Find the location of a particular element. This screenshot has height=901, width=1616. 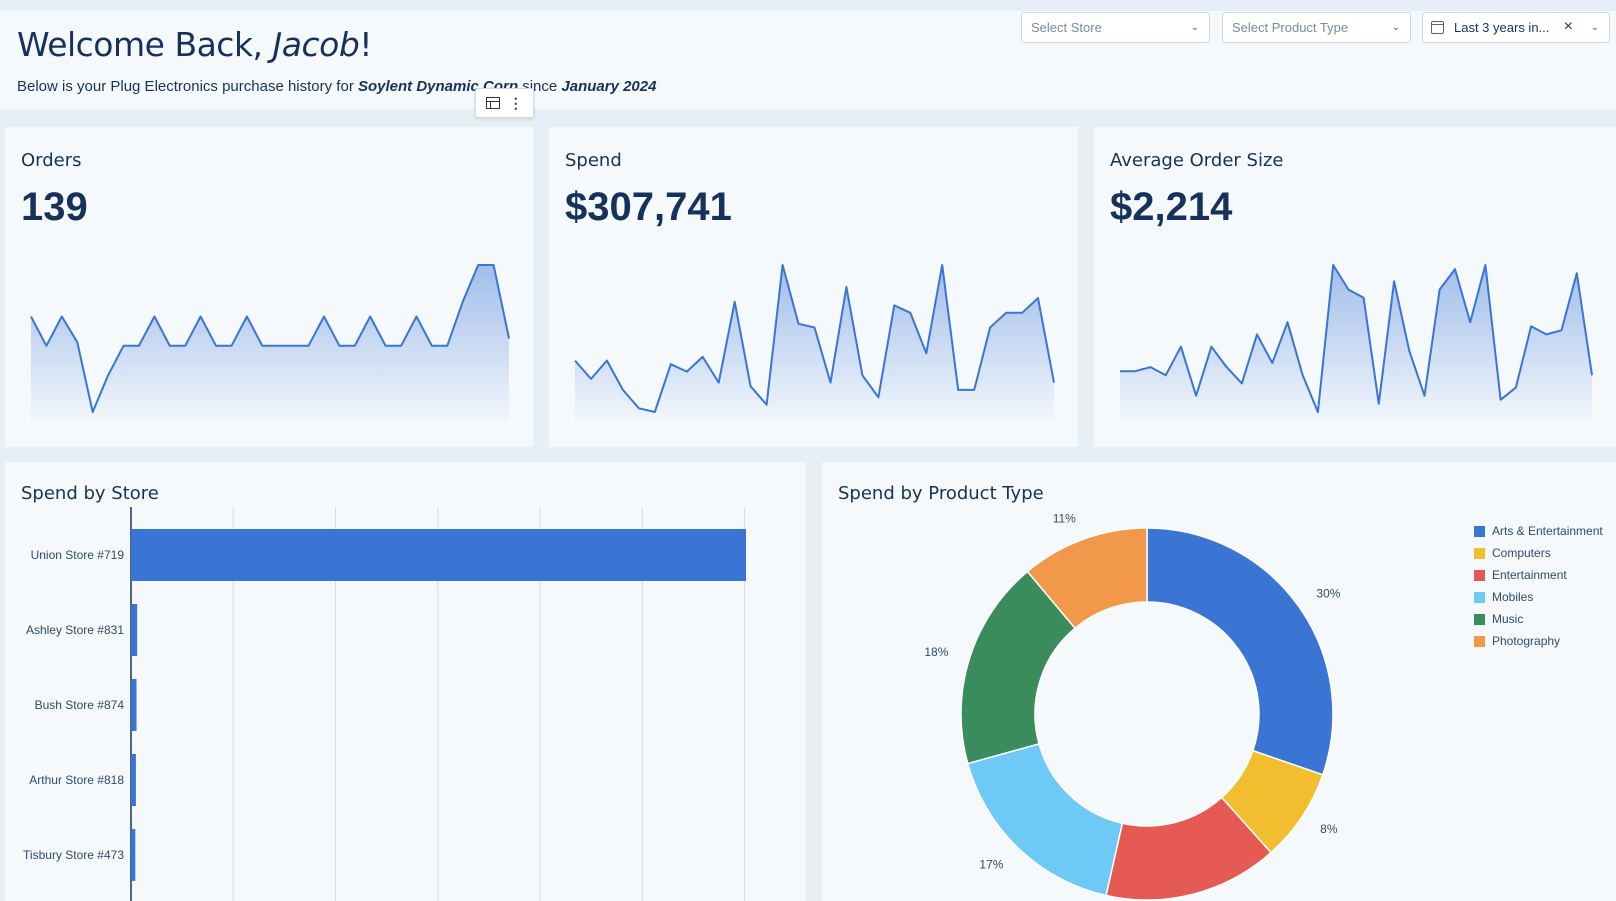

bar-category-label: Arthur Store #818 is located at coordinates (76, 780).